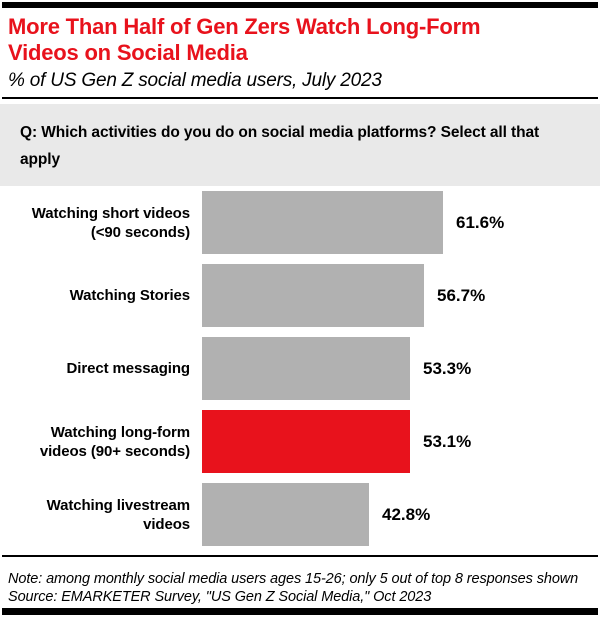  I want to click on bar-track: 53.3%, so click(401, 368).